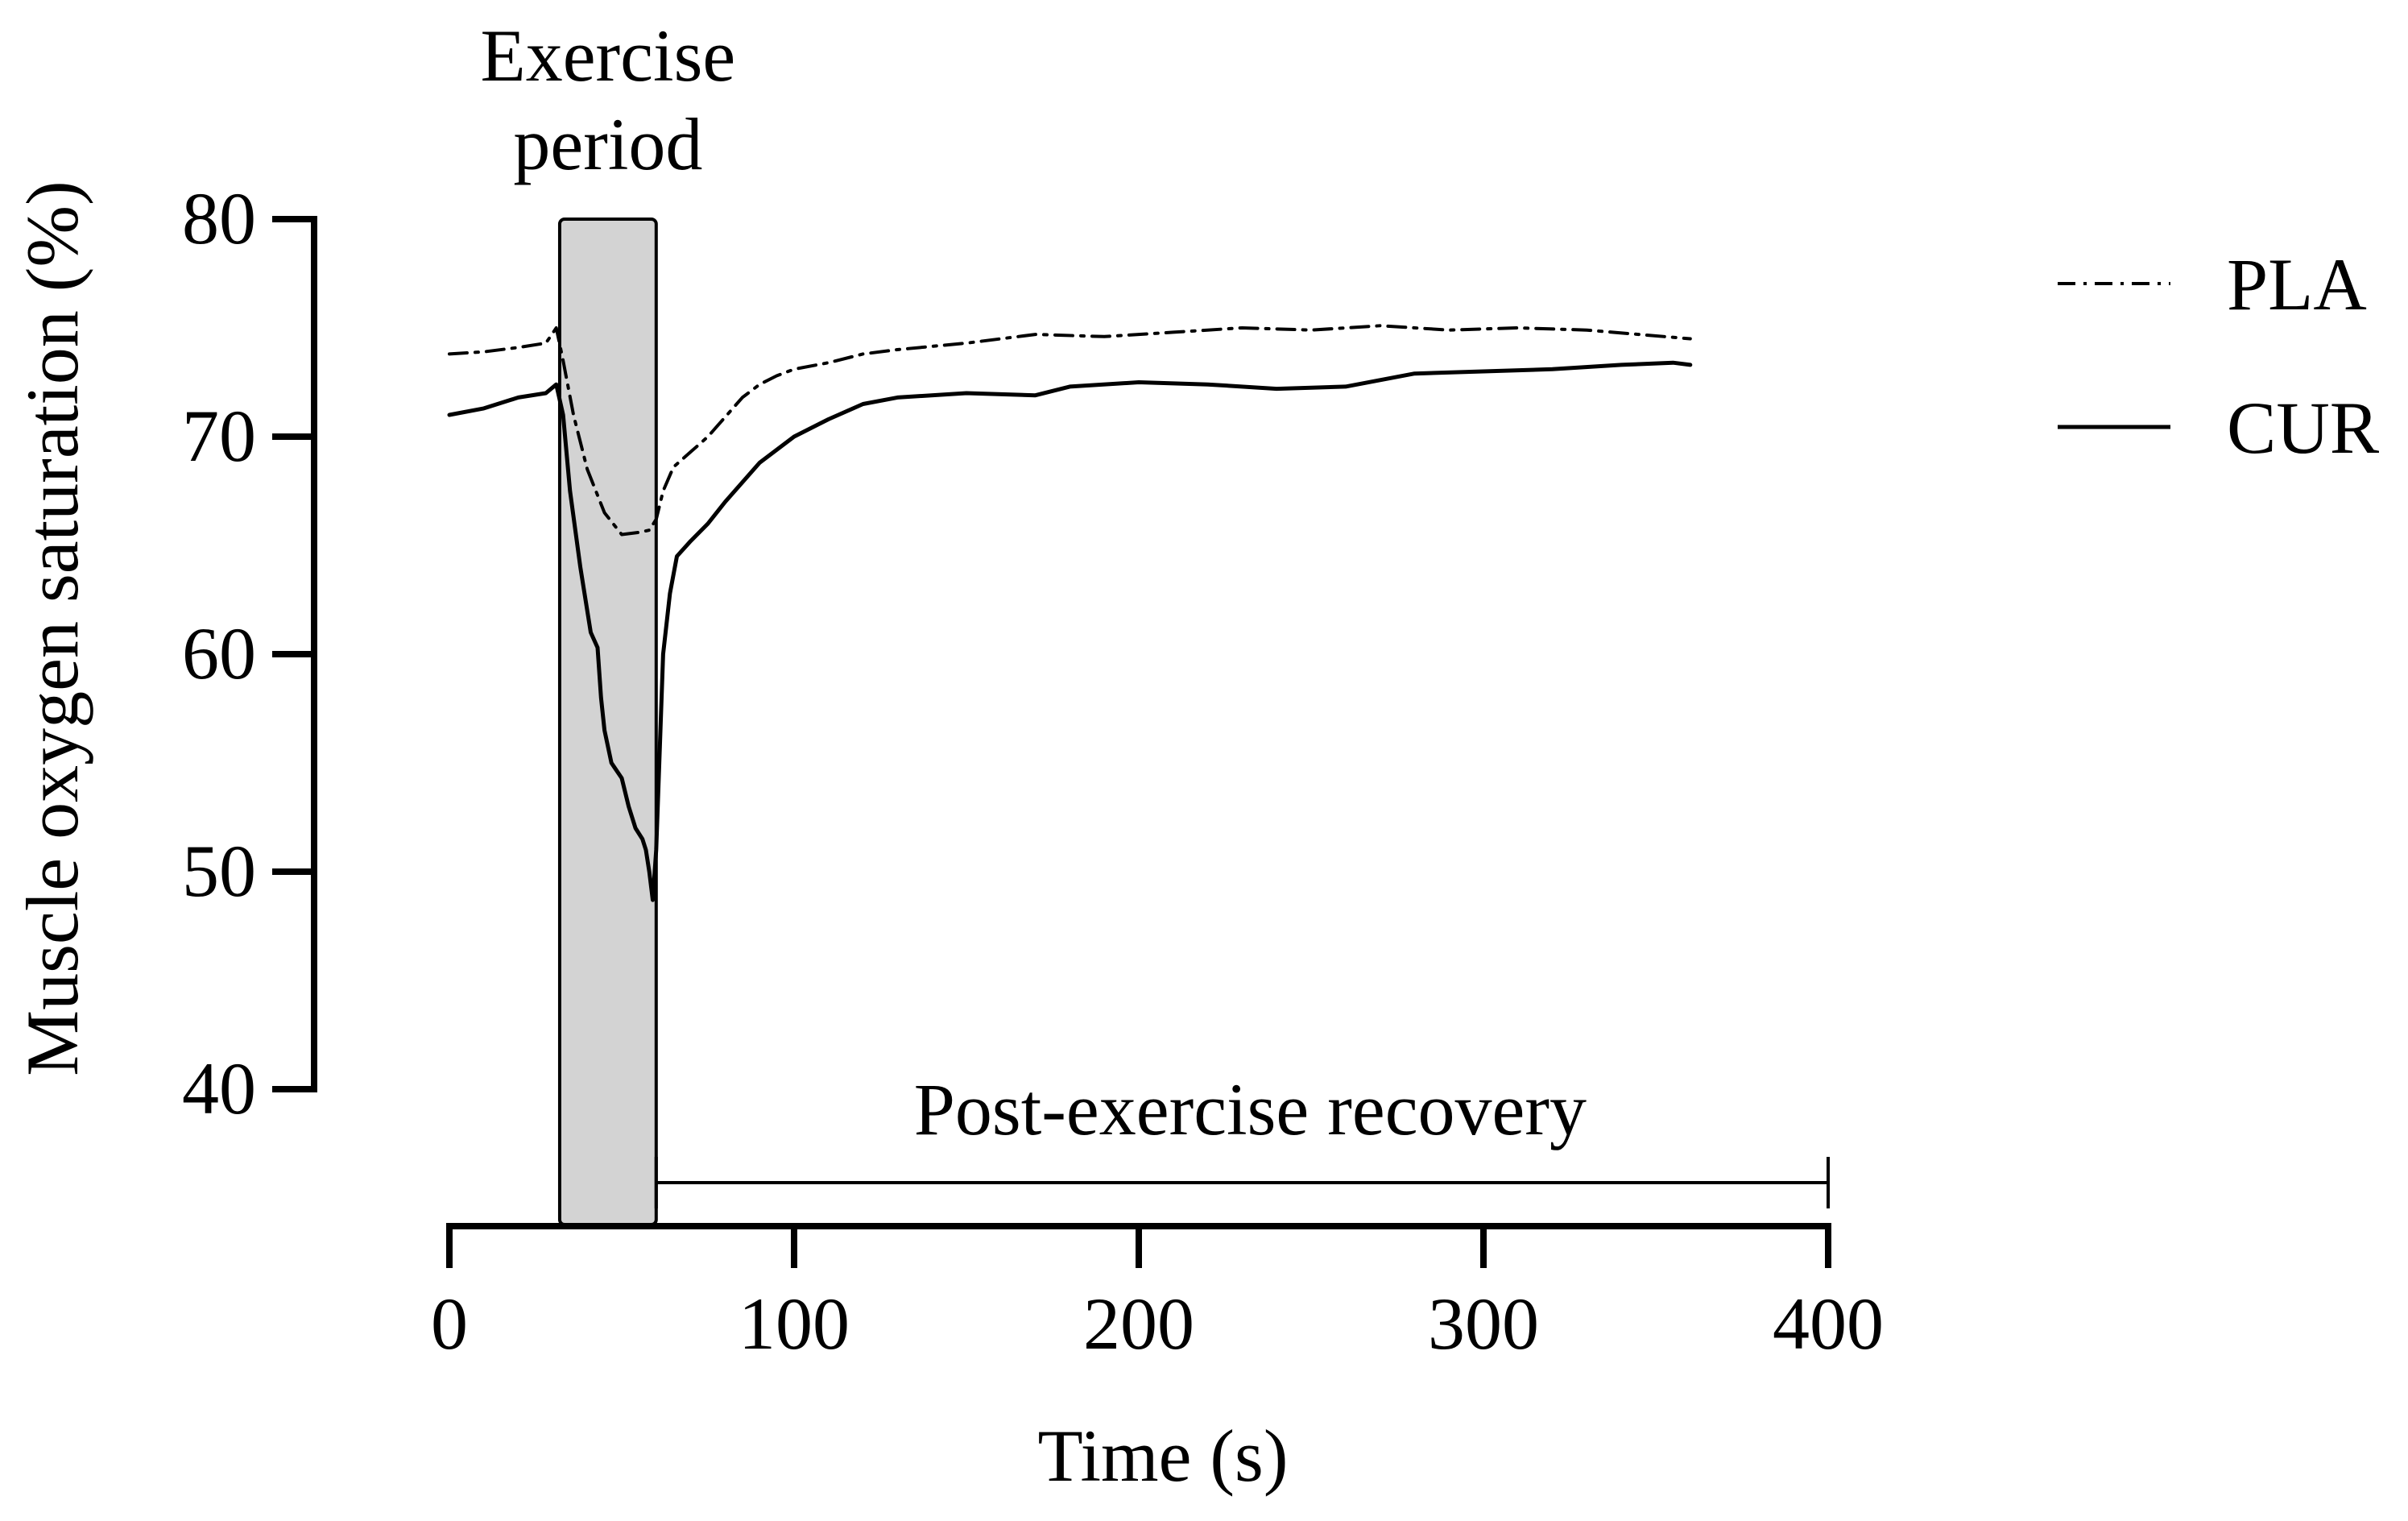 The image size is (2408, 1521). Describe the element at coordinates (608, 100) in the screenshot. I see `exercise-period-label: Exercise period` at that location.